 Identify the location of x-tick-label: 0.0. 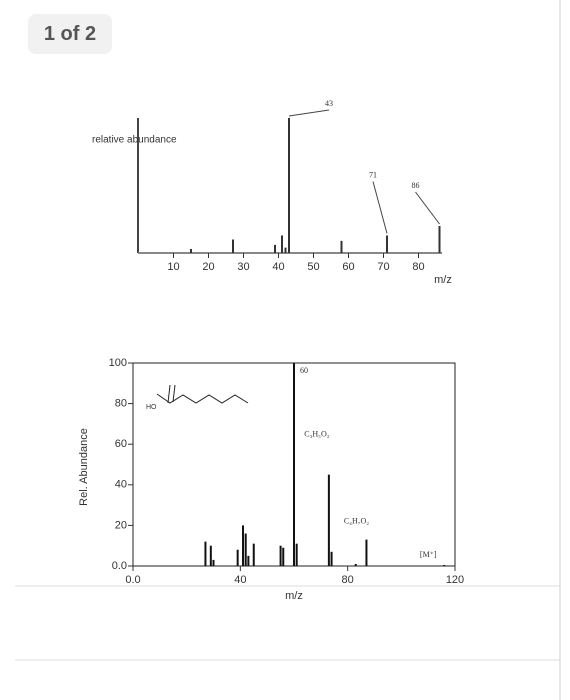
(132, 580).